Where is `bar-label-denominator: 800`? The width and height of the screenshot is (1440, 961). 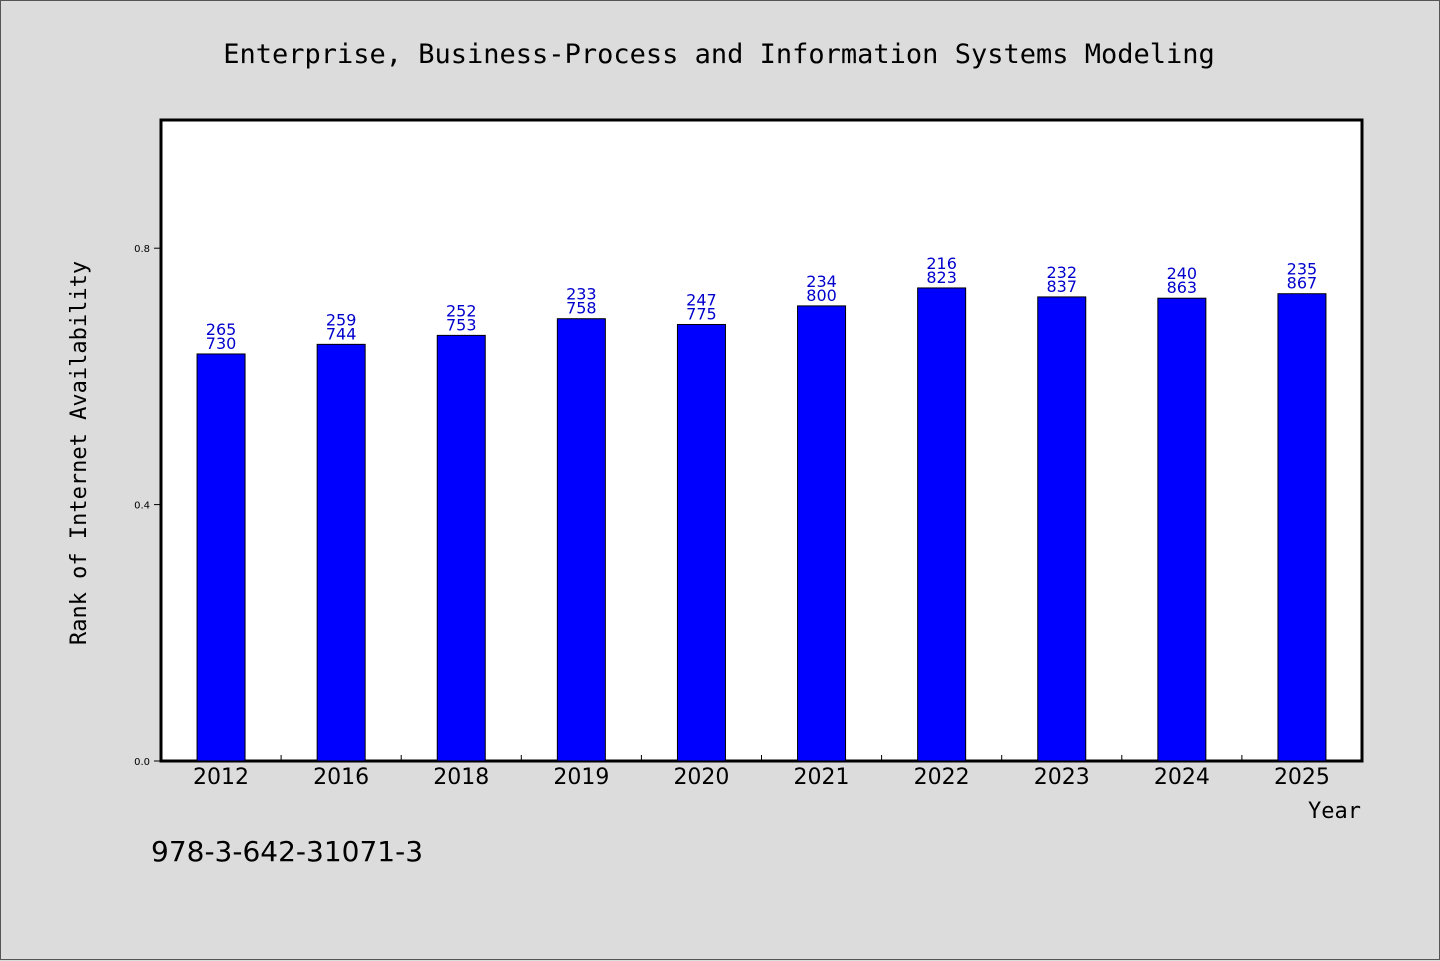 bar-label-denominator: 800 is located at coordinates (821, 295).